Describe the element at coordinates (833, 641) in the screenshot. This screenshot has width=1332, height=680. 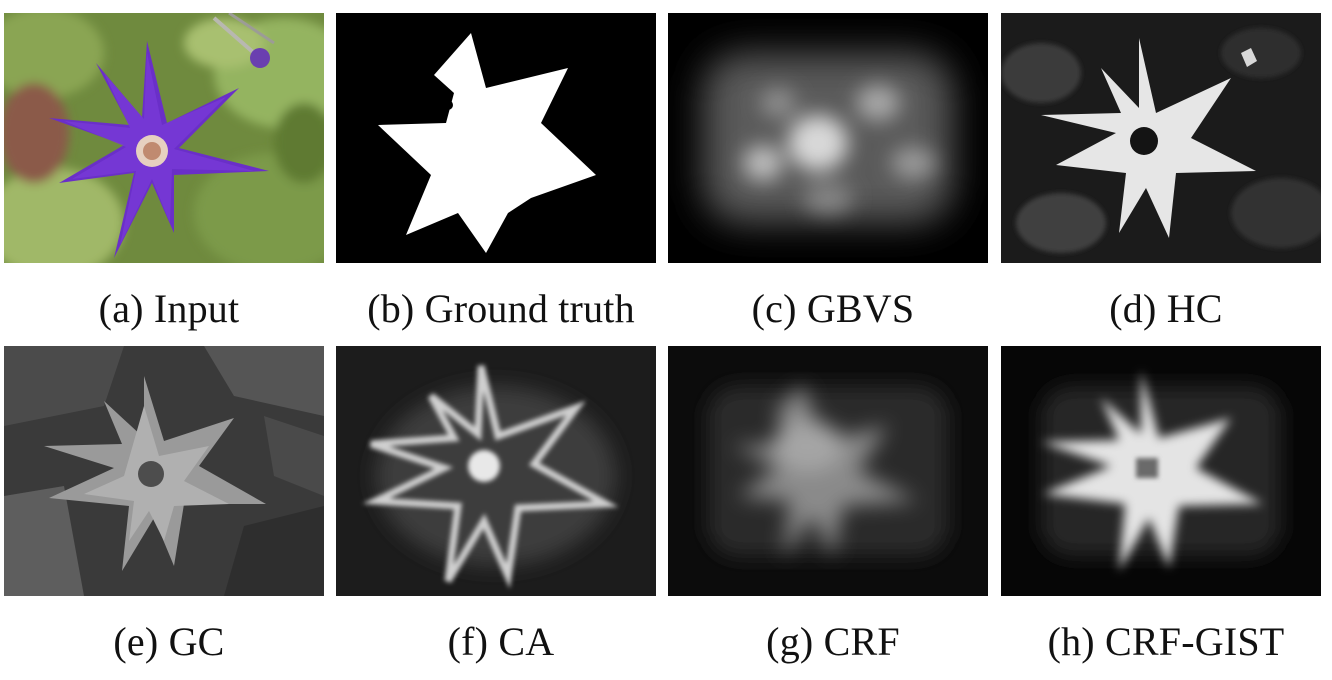
I see `caption-g: (g) CRF` at that location.